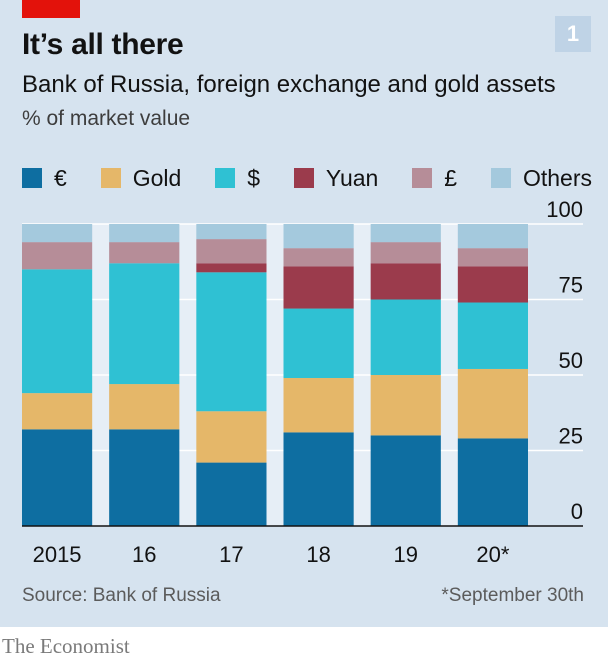  Describe the element at coordinates (144, 554) in the screenshot. I see `x-tick-label: 16` at that location.